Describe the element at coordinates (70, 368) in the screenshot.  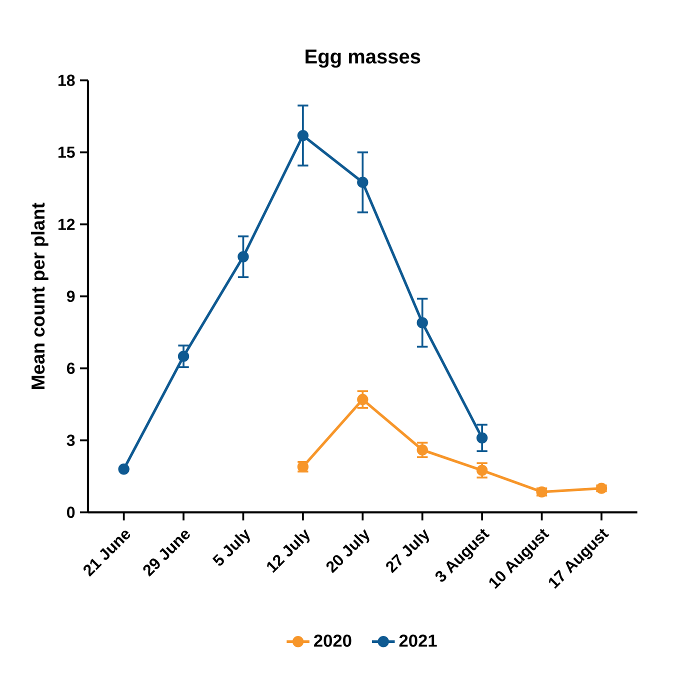
I see `y-tick-label: 6` at that location.